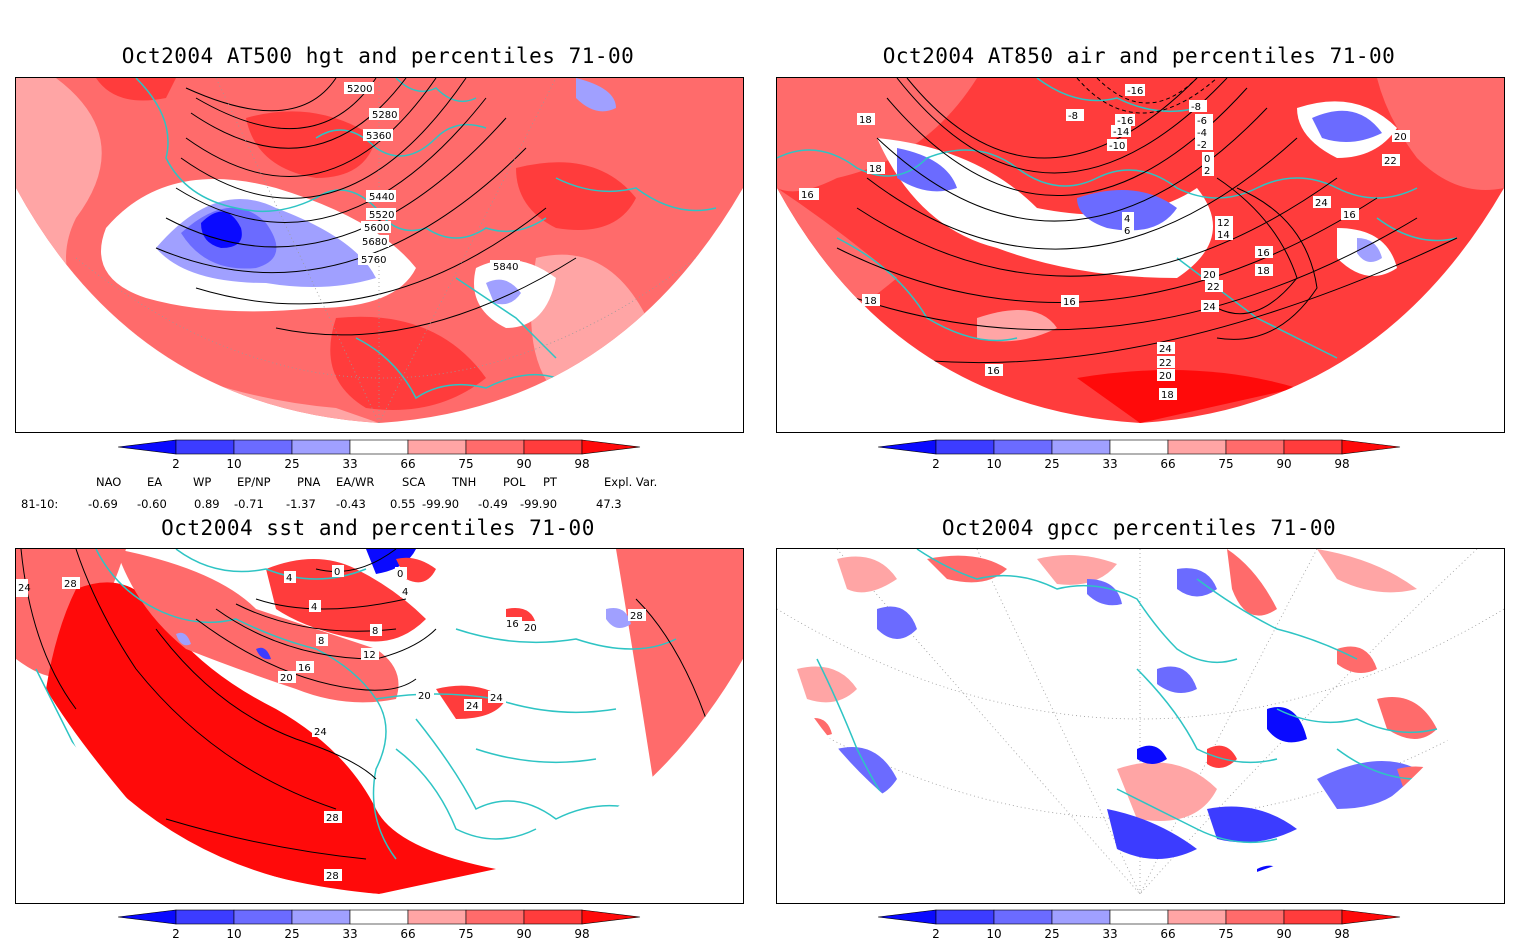  I want to click on contour-label: 2, so click(1207, 171).